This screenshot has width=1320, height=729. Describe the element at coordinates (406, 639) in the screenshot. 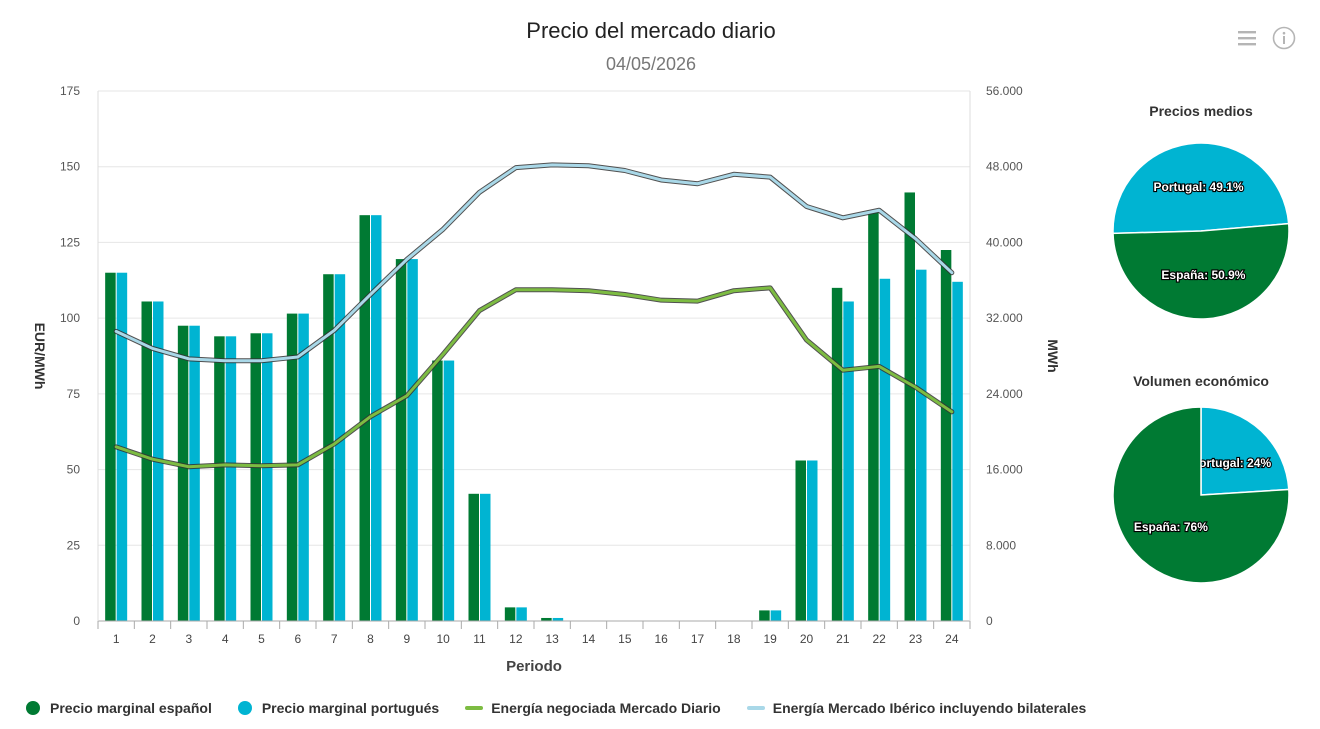

I see `x-tick-label: 9` at that location.